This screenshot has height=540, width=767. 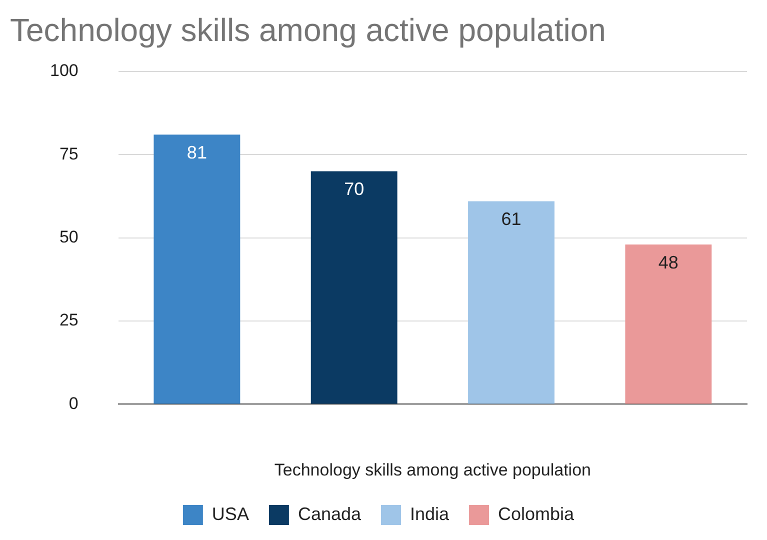 What do you see at coordinates (64, 70) in the screenshot?
I see `y-tick-label: 100` at bounding box center [64, 70].